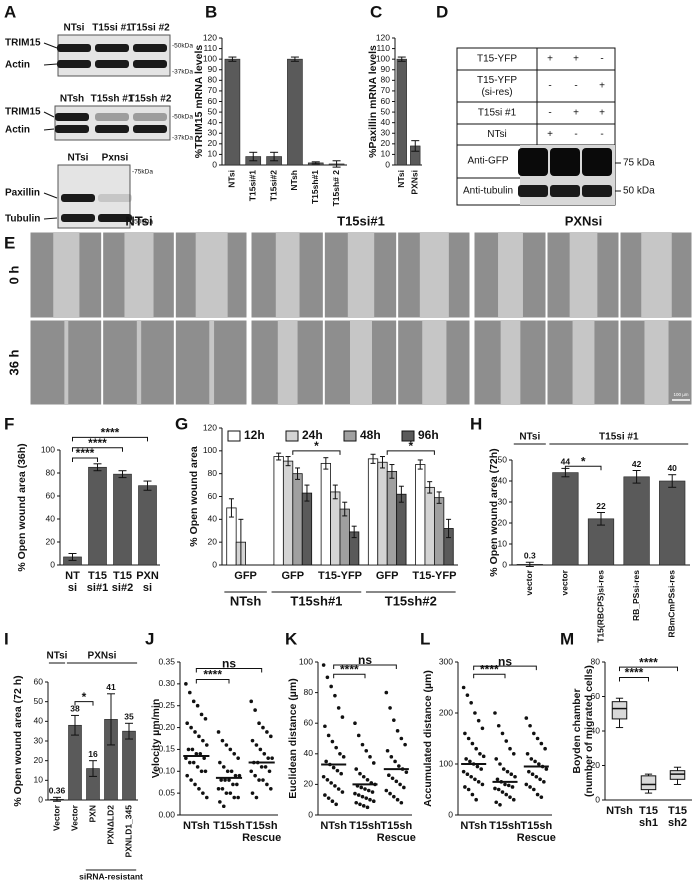  Describe the element at coordinates (488, 191) in the screenshot. I see `blot-label: Anti-tubulin` at that location.